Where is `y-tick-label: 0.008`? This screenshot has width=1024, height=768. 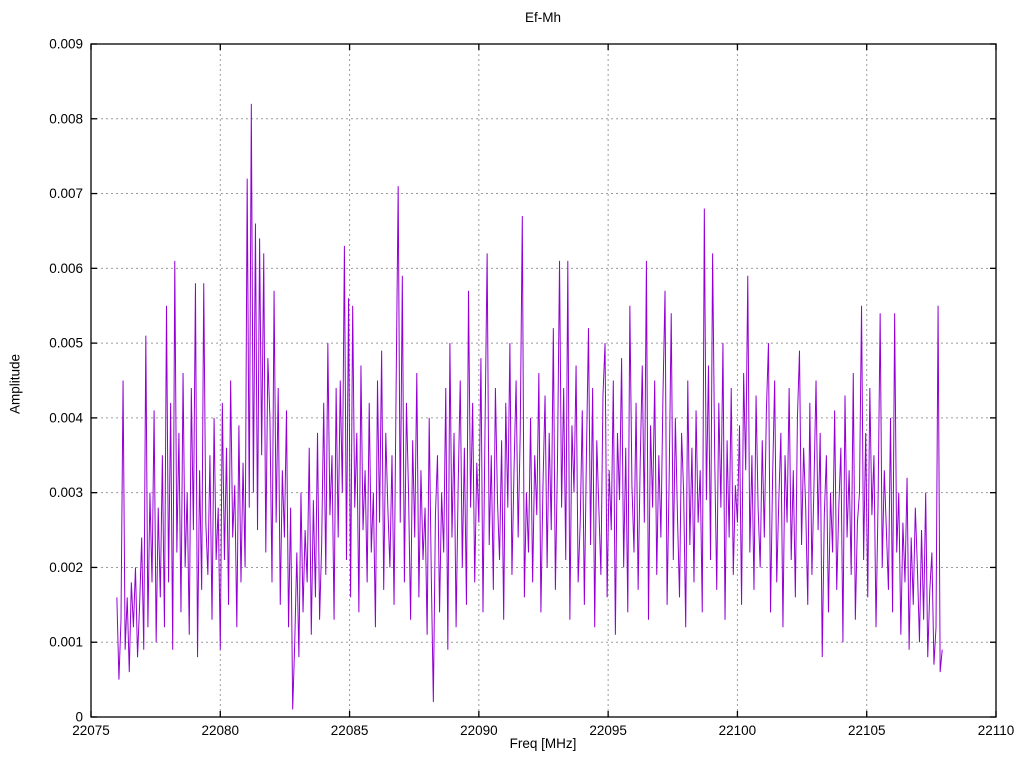 y-tick-label: 0.008 is located at coordinates (66, 118).